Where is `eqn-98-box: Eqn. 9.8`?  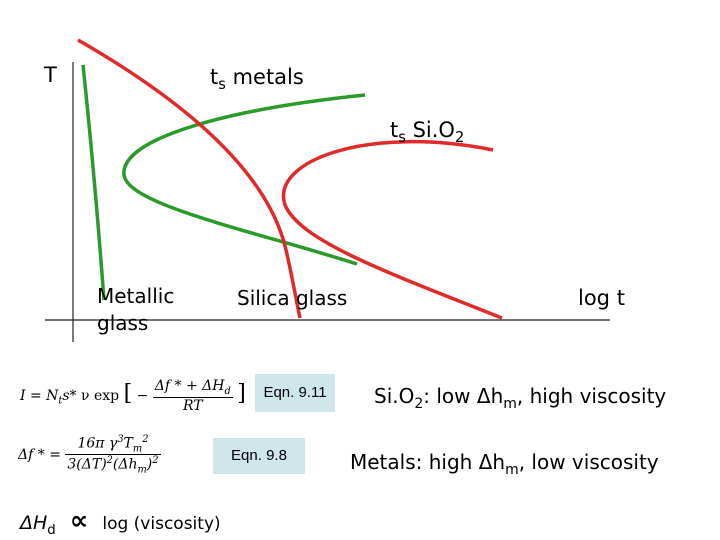
eqn-98-box: Eqn. 9.8 is located at coordinates (259, 456).